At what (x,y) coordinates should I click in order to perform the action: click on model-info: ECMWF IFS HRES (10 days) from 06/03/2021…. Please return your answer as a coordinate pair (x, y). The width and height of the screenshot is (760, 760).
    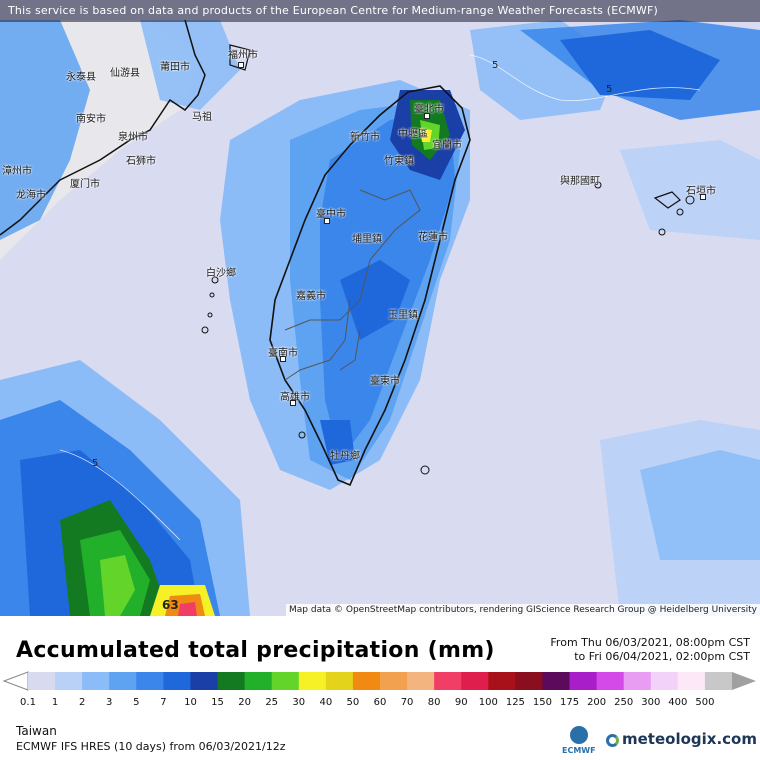
    Looking at the image, I should click on (151, 746).